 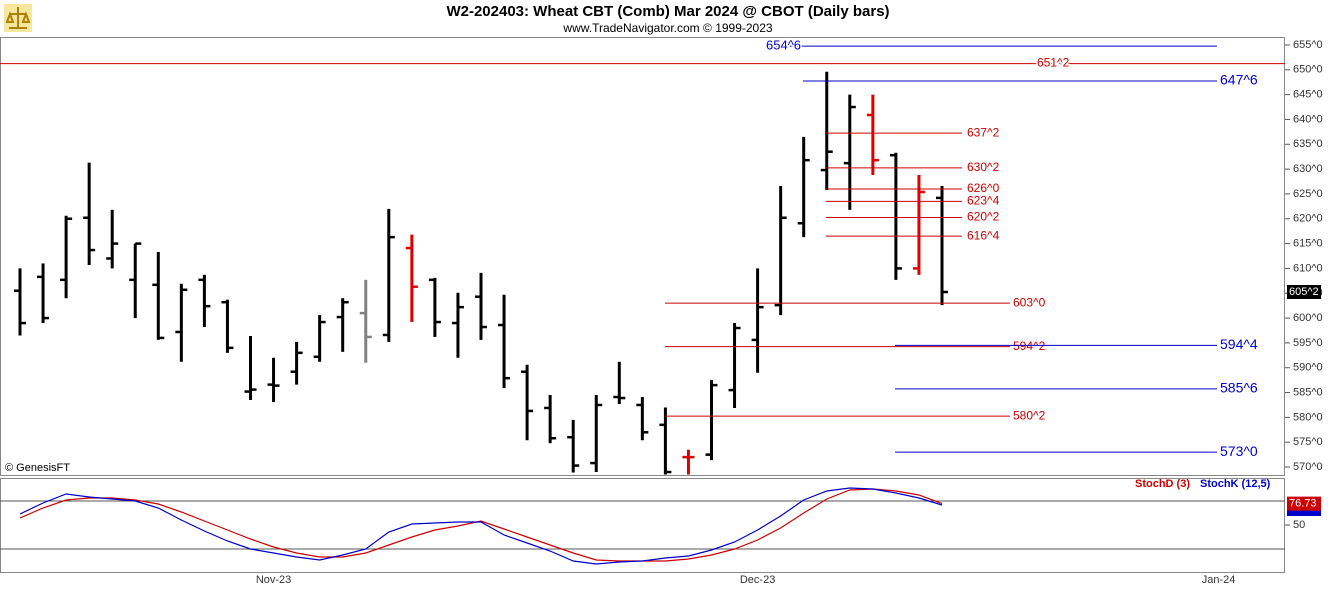 What do you see at coordinates (1053, 63) in the screenshot?
I see `level-label: 651^2` at bounding box center [1053, 63].